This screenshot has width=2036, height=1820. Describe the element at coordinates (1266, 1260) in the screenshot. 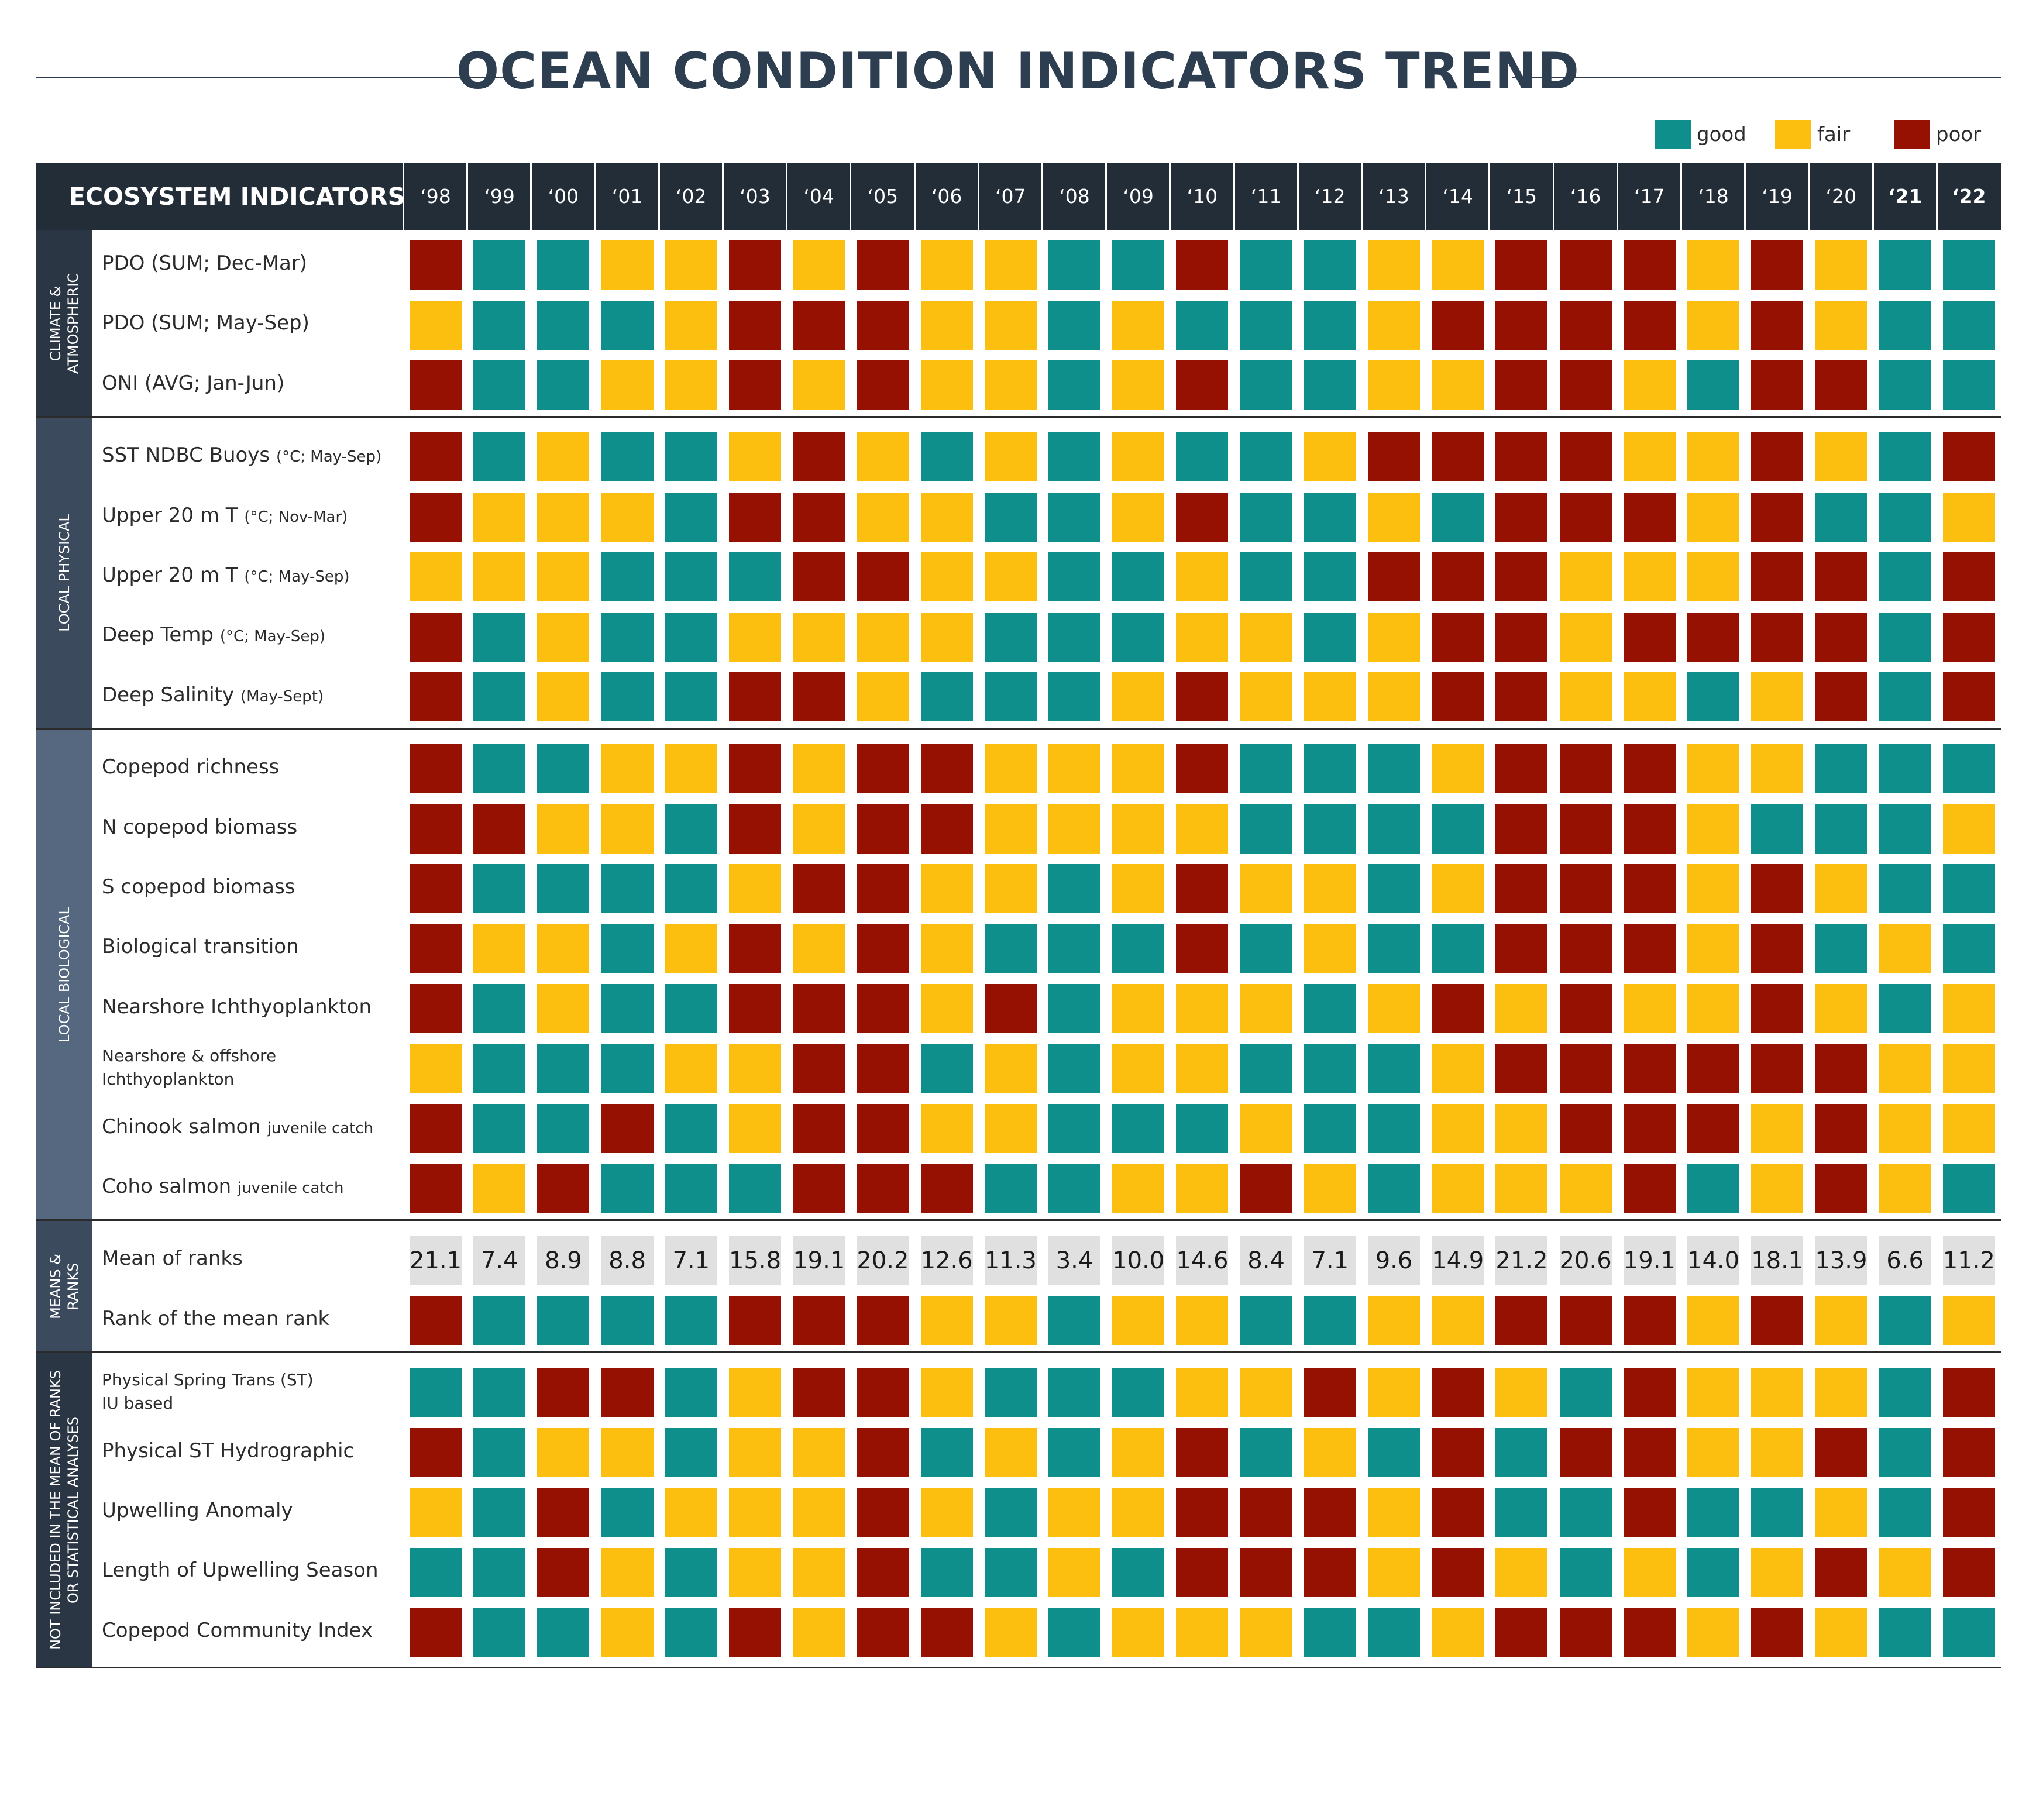

I see `mean-rank-value: 8.4` at that location.